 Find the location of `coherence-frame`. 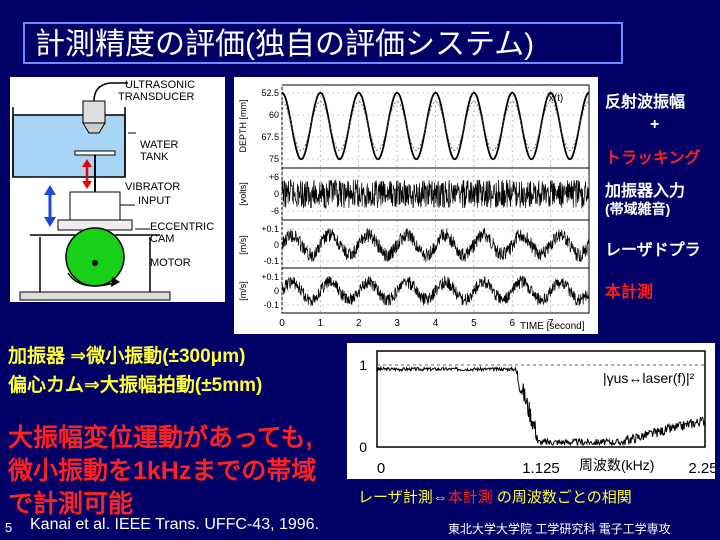

coherence-frame is located at coordinates (541, 399).